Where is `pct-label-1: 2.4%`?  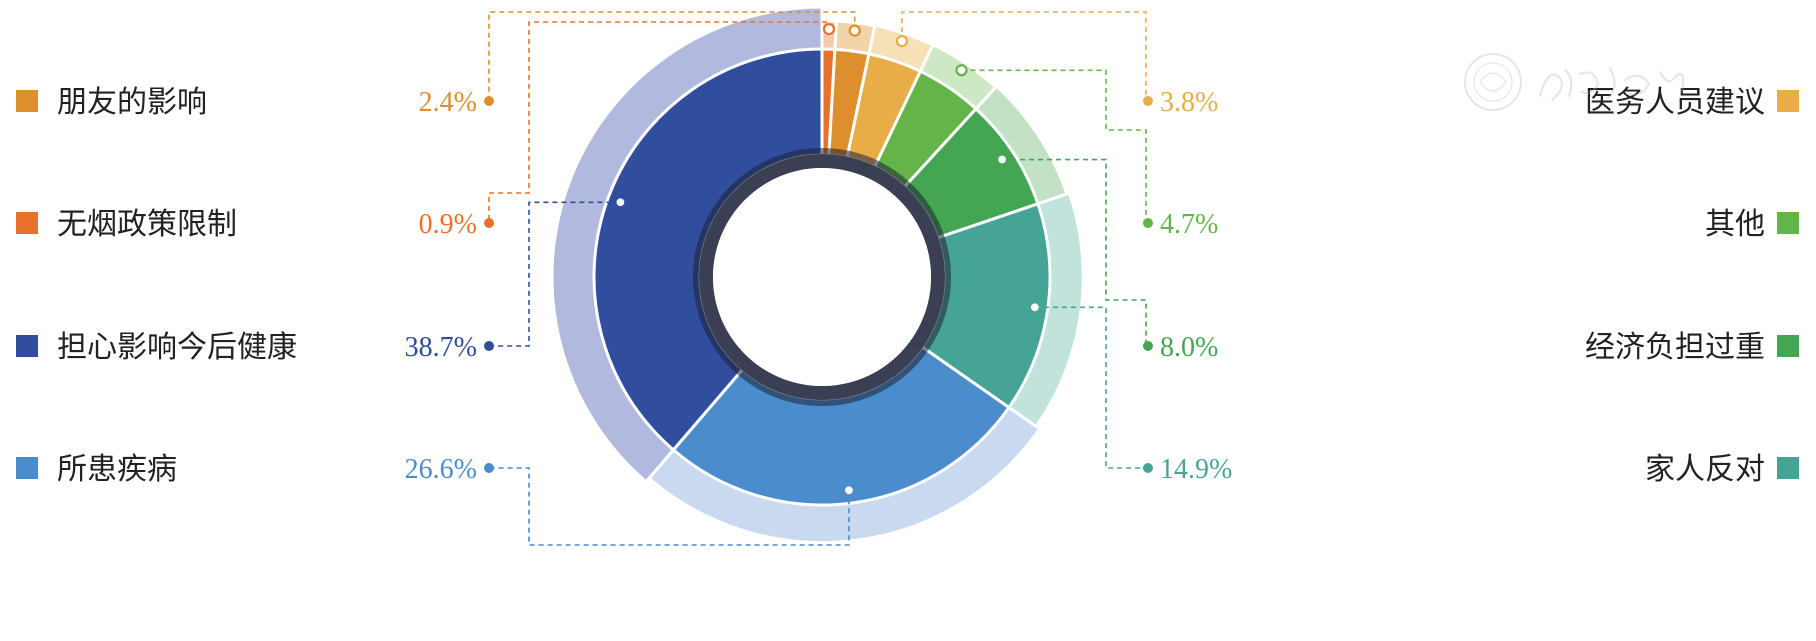 pct-label-1: 2.4% is located at coordinates (448, 102).